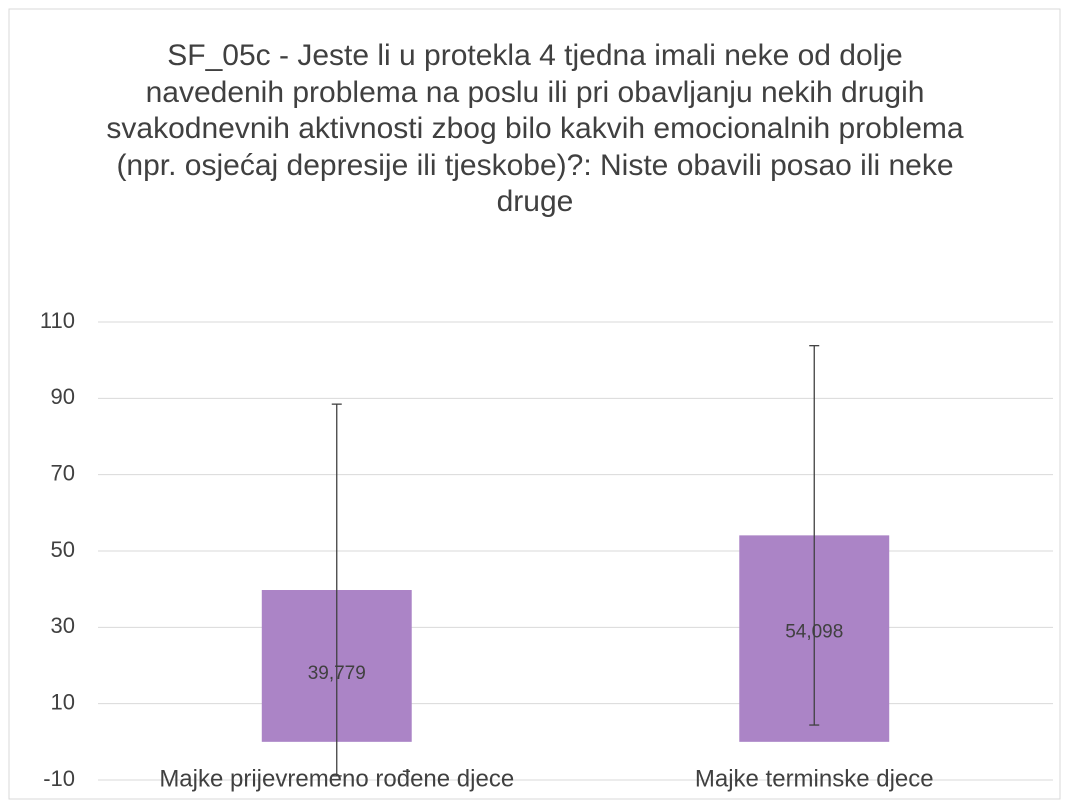 This screenshot has height=806, width=1069. Describe the element at coordinates (337, 673) in the screenshot. I see `data-label: 39,779` at that location.